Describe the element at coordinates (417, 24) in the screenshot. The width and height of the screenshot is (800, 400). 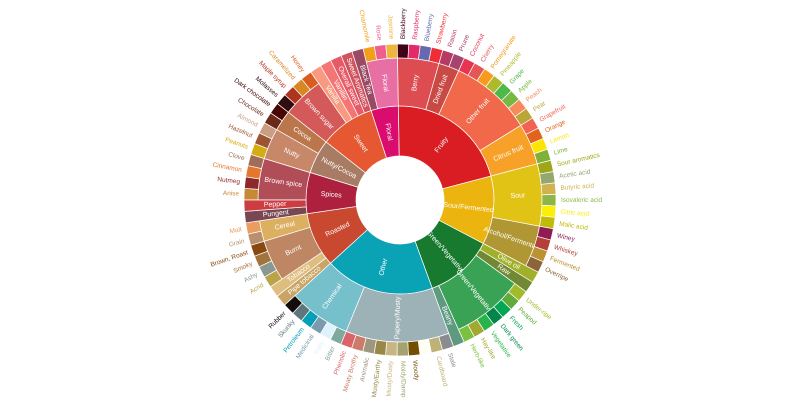
I see `flavor-label: Raspberry` at that location.